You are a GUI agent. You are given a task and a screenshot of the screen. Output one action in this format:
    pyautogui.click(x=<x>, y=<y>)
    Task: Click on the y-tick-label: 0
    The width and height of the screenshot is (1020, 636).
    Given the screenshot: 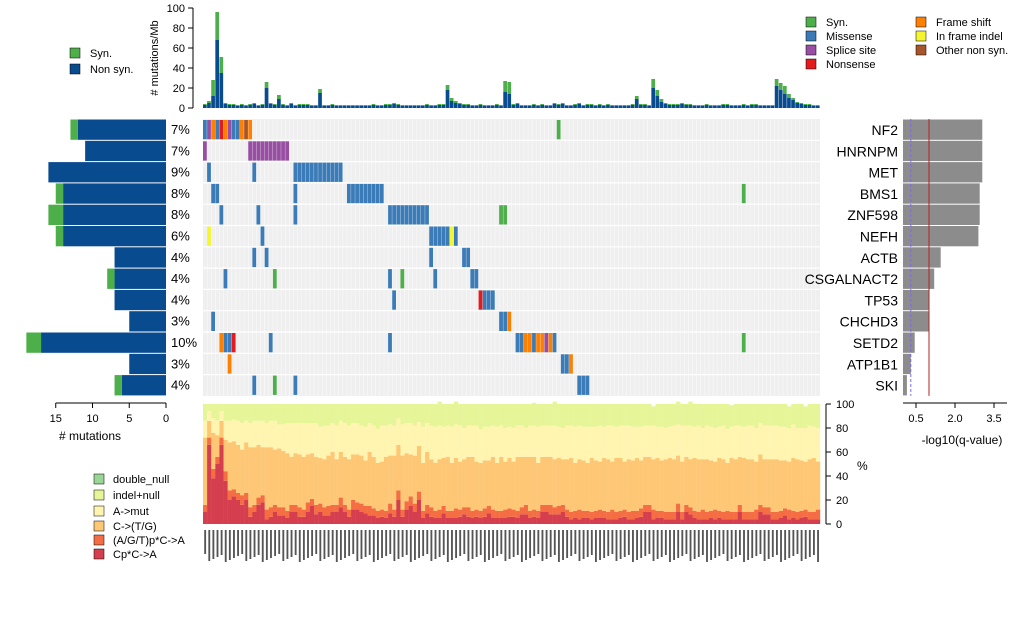 What is the action you would take?
    pyautogui.click(x=839, y=525)
    